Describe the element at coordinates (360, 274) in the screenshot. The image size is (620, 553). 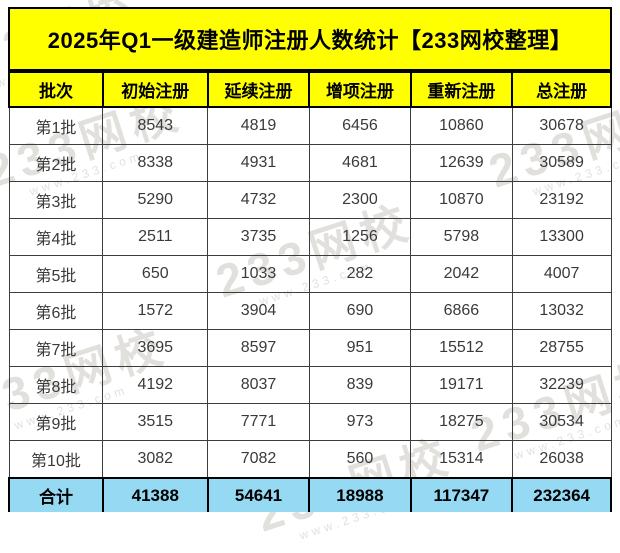
I see `value-cell: 282` at that location.